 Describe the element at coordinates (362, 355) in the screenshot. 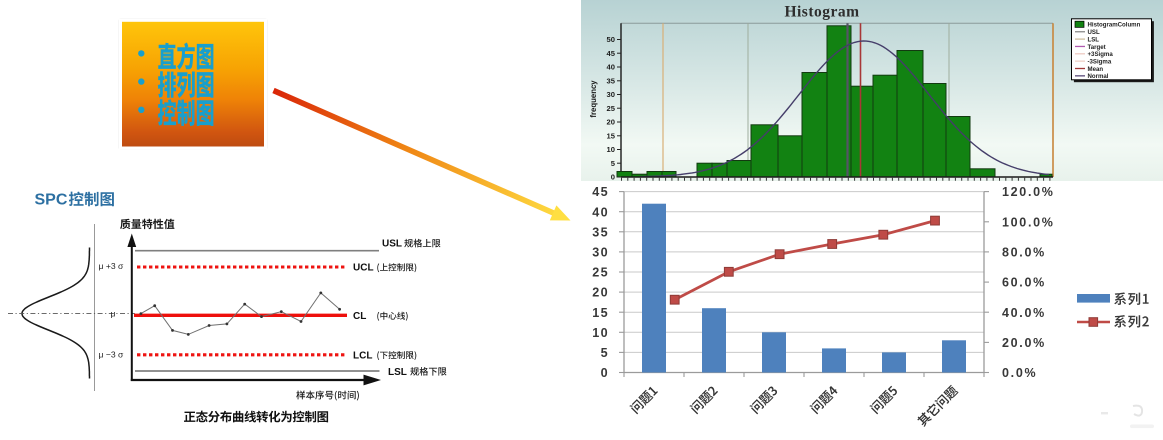

I see `svg-text: LCL` at that location.